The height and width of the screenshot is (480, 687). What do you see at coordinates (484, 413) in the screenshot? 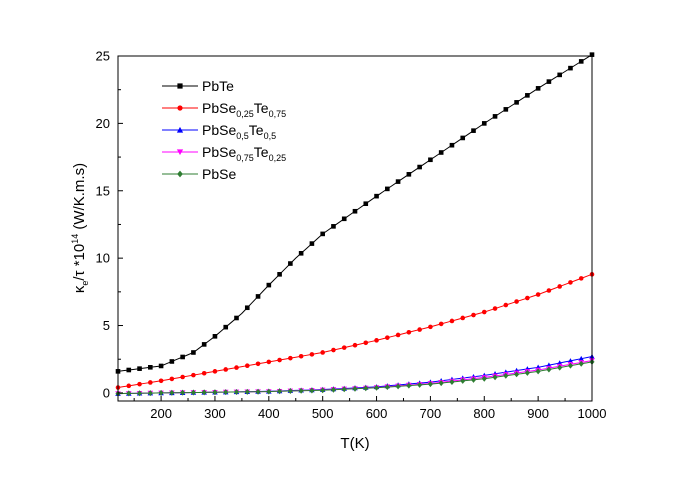
I see `x-tick-label: 800` at bounding box center [484, 413].